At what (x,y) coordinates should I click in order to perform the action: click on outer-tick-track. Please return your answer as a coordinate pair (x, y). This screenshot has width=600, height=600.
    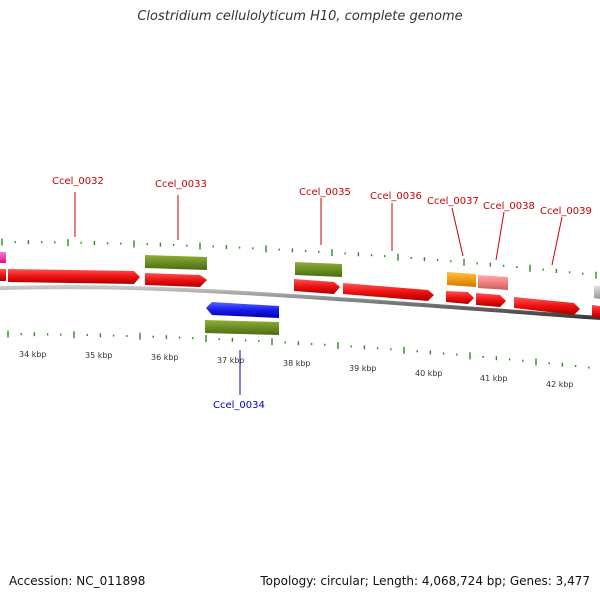
    Looking at the image, I should click on (299, 258).